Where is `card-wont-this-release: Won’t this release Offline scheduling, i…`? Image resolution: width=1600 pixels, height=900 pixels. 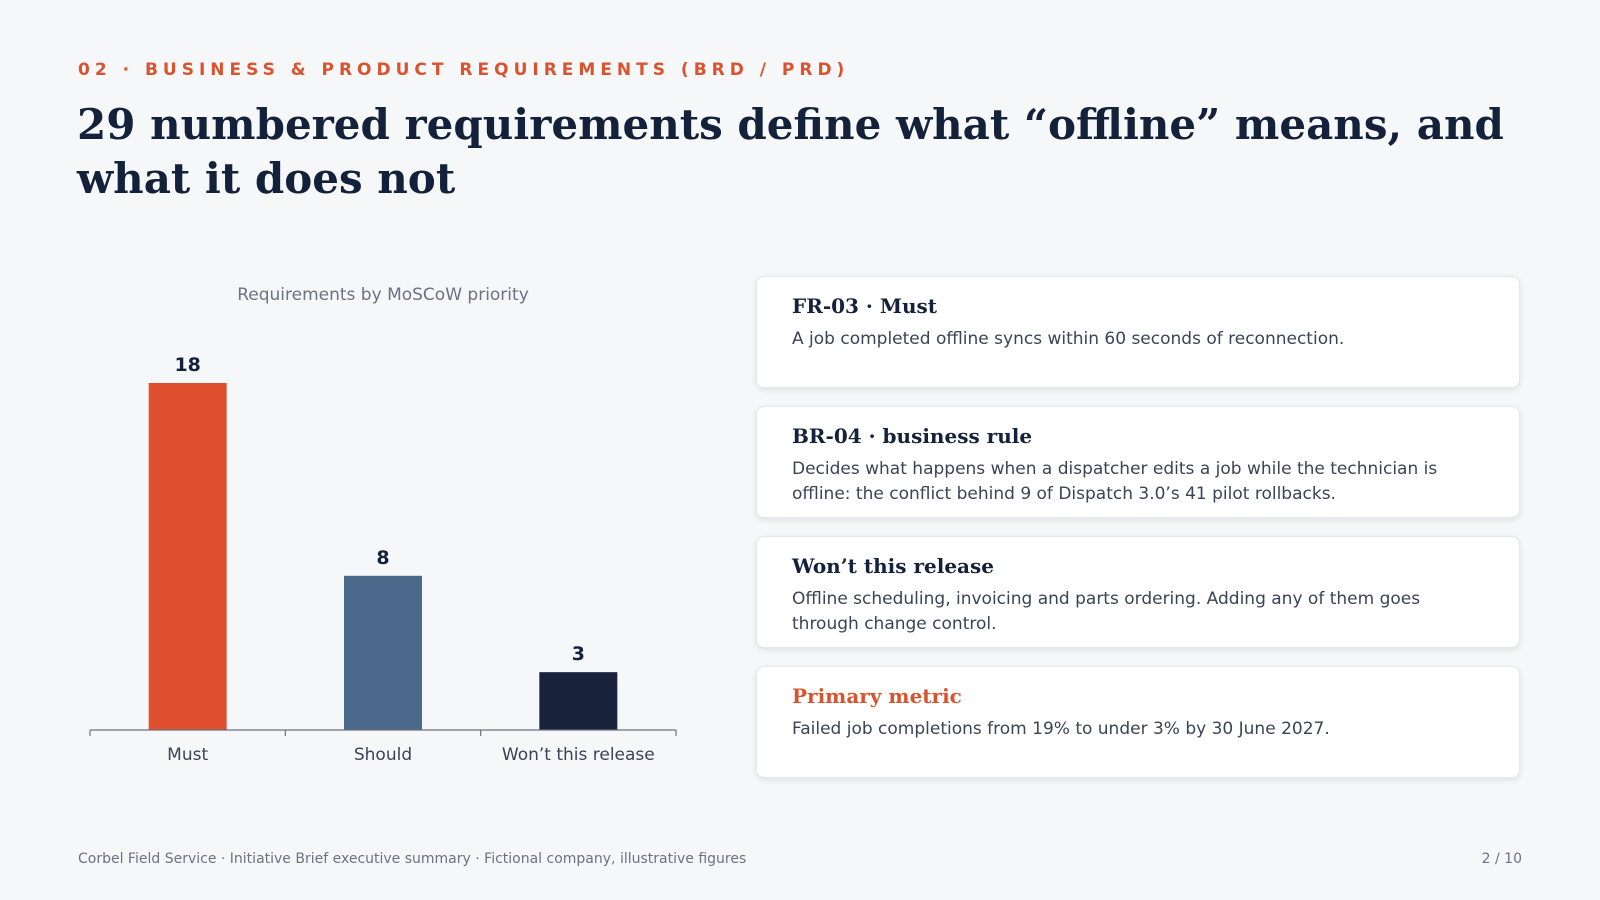
card-wont-this-release: Won’t this release Offline scheduling, i… is located at coordinates (1138, 592).